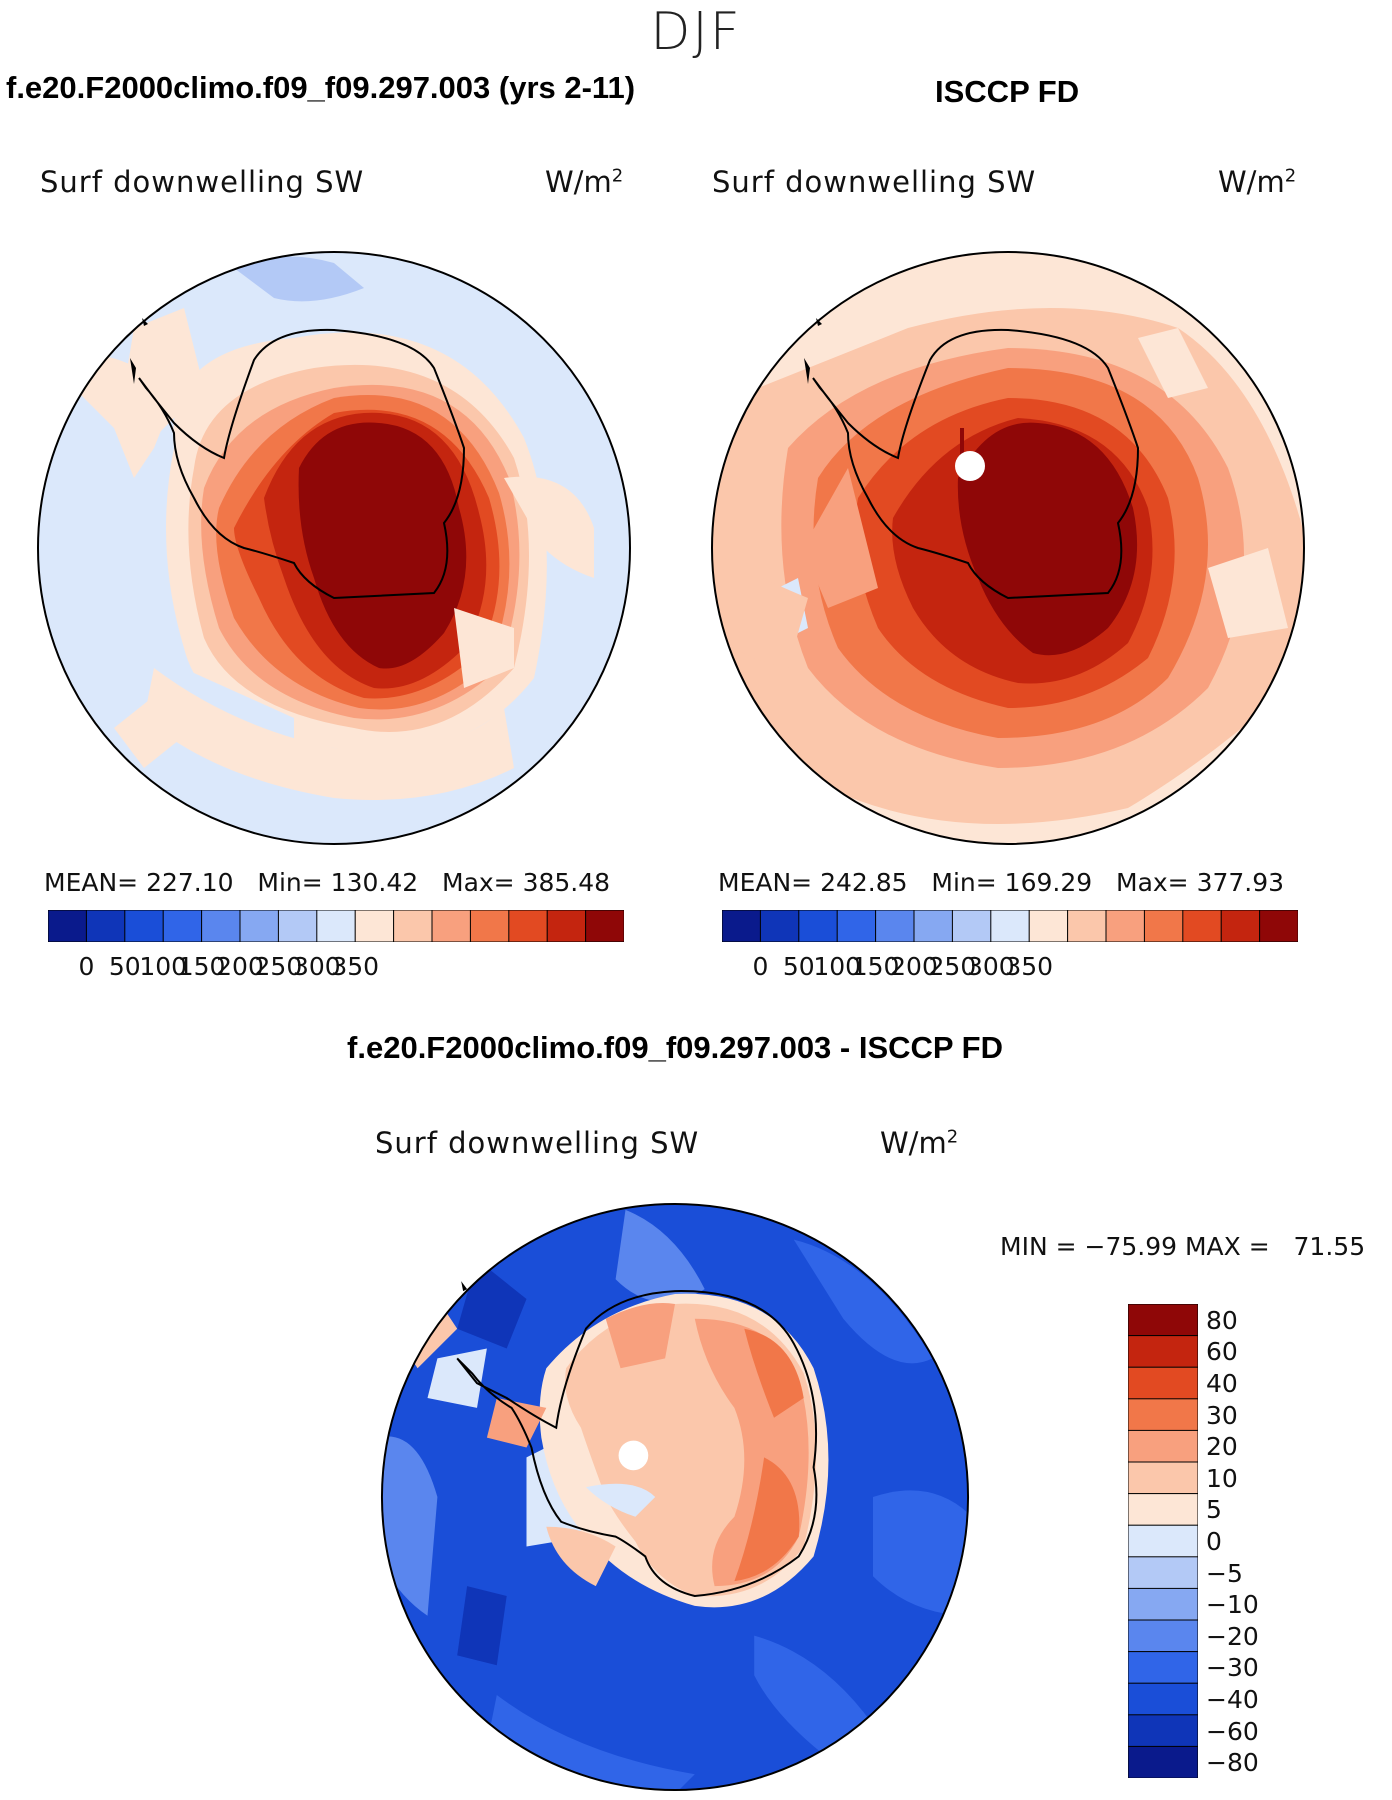 The image size is (1392, 1800). I want to click on panel3-polar-map, so click(675, 1497).